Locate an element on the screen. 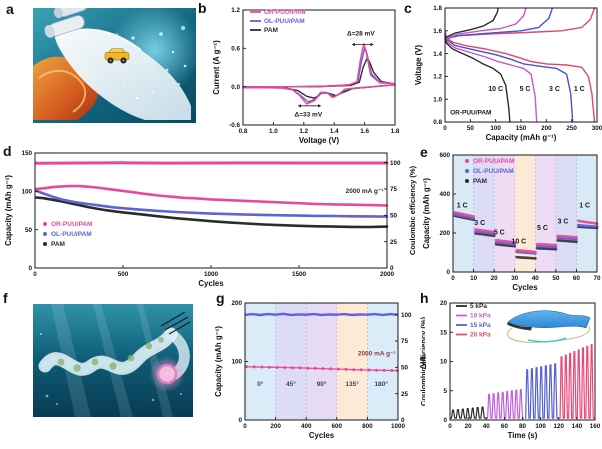 This screenshot has width=602, height=449. svg-text: 0° is located at coordinates (260, 384).